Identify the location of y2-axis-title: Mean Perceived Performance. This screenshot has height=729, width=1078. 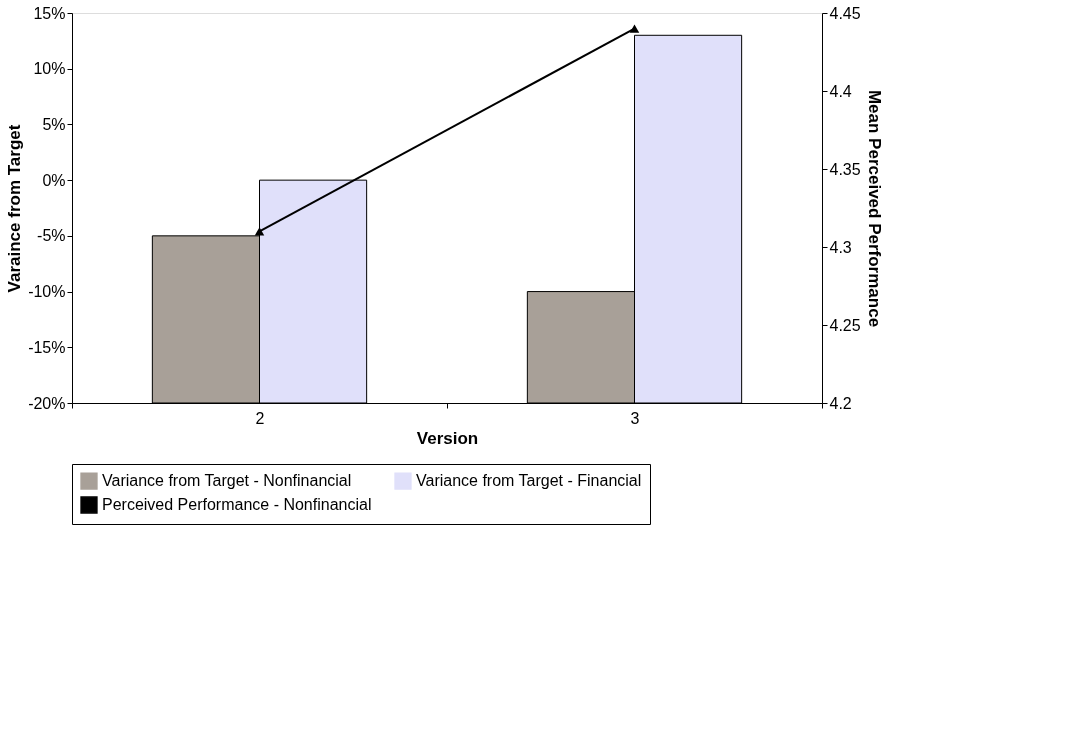
(874, 208).